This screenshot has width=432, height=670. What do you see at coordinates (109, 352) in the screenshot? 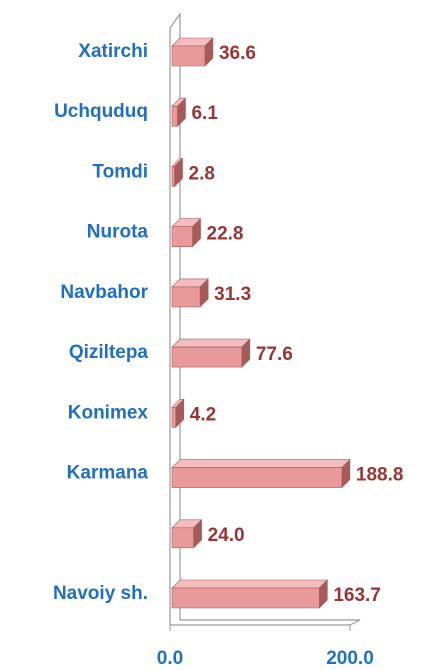
I see `y-tick-label: Qiziltepa` at bounding box center [109, 352].